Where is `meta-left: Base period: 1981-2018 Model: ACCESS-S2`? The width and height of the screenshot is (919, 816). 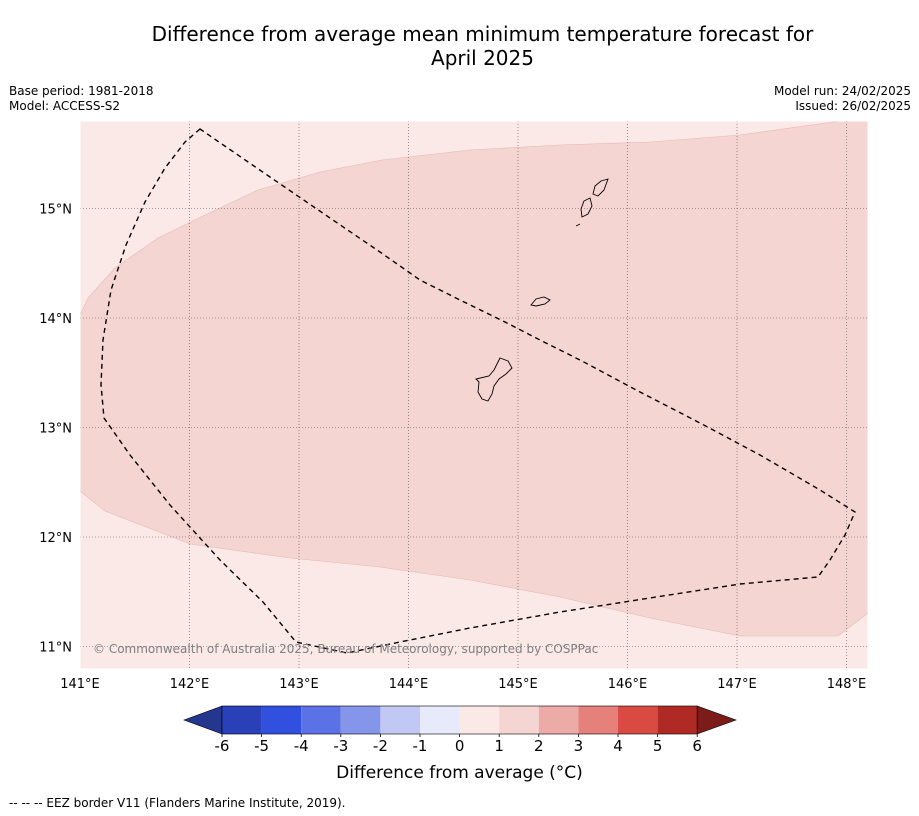 meta-left: Base period: 1981-2018 Model: ACCESS-S2 is located at coordinates (81, 99).